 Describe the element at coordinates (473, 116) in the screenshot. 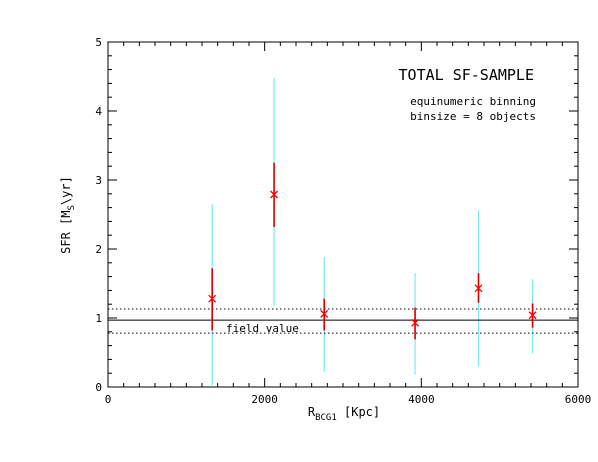

I see `annotation-binsize: binsize = 8 objects` at that location.